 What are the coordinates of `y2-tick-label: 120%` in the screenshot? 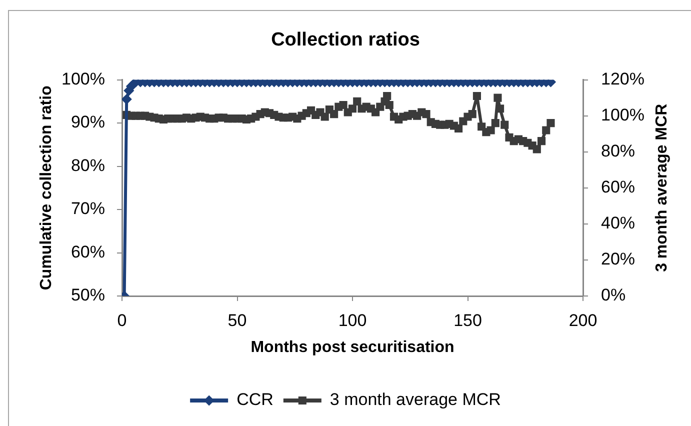 It's located at (622, 78).